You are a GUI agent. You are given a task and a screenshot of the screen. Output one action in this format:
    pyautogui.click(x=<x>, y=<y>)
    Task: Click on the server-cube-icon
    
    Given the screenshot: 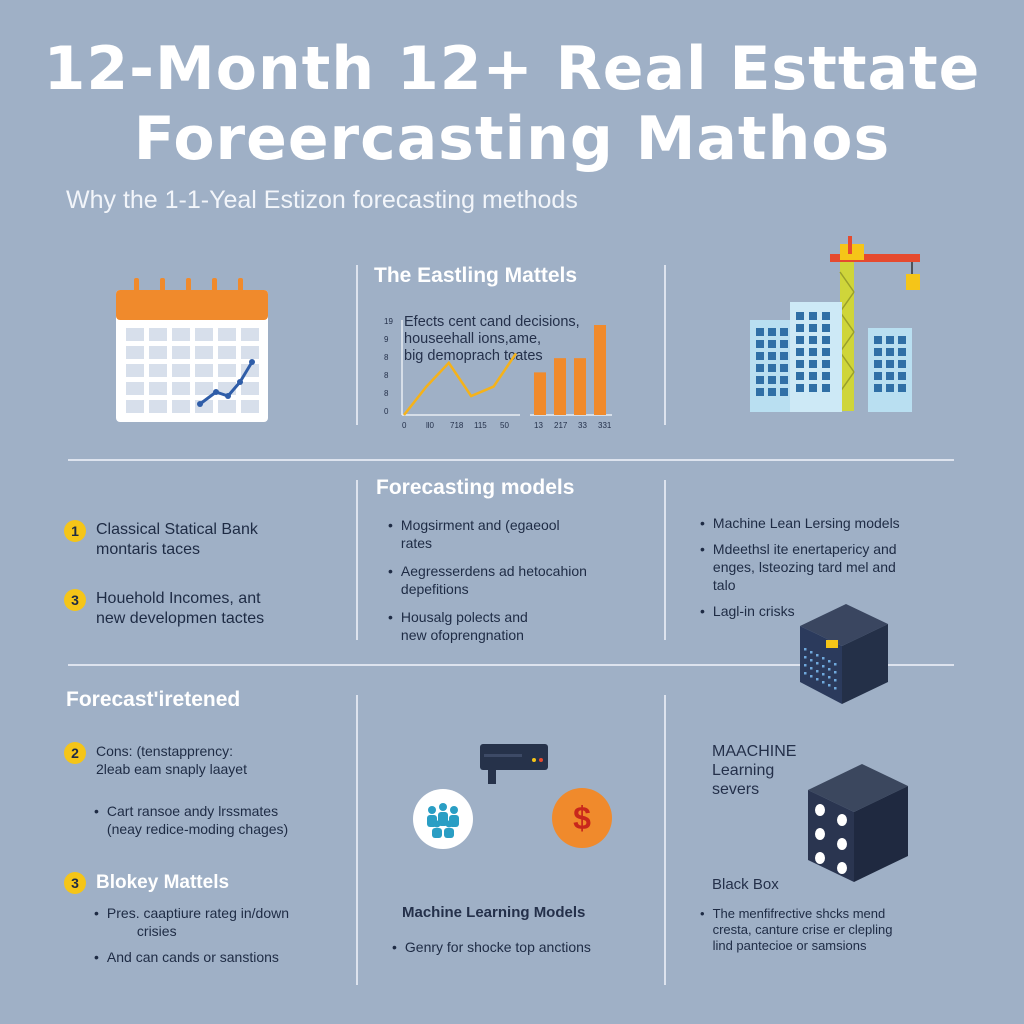 What is the action you would take?
    pyautogui.click(x=844, y=654)
    